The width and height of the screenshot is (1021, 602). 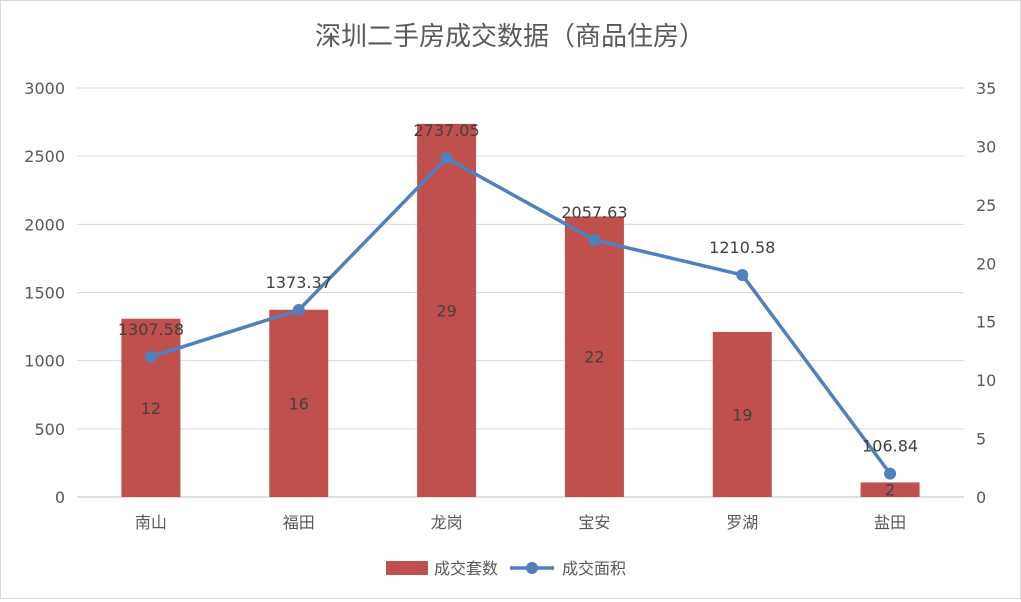 I want to click on left-axis-tick-label: 2000, so click(x=44, y=224).